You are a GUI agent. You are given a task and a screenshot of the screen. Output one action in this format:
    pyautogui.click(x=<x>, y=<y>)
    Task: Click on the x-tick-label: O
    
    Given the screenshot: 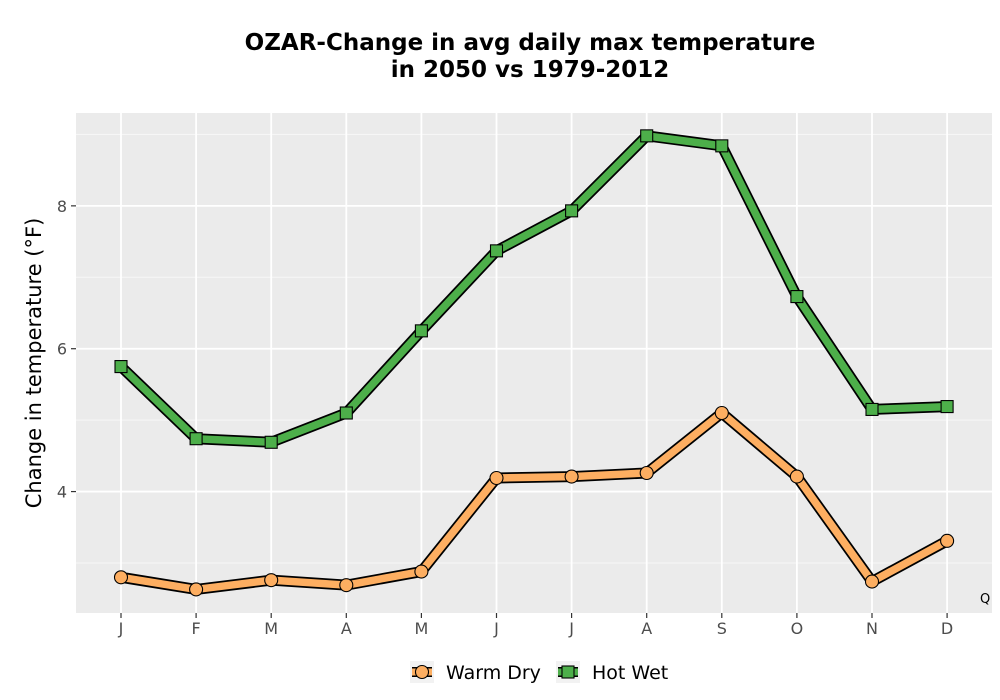 What is the action you would take?
    pyautogui.click(x=797, y=628)
    